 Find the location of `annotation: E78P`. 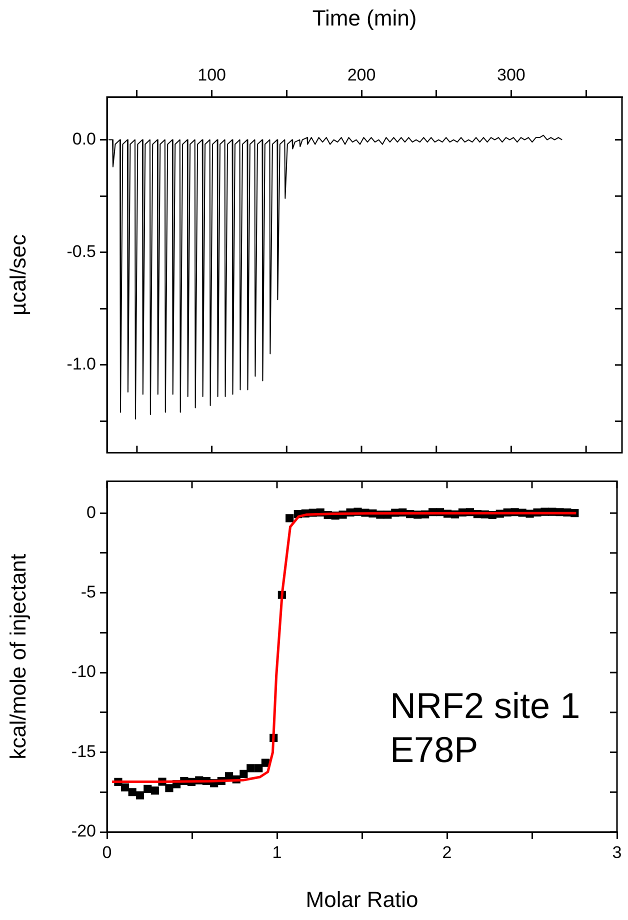

annotation: E78P is located at coordinates (434, 749).